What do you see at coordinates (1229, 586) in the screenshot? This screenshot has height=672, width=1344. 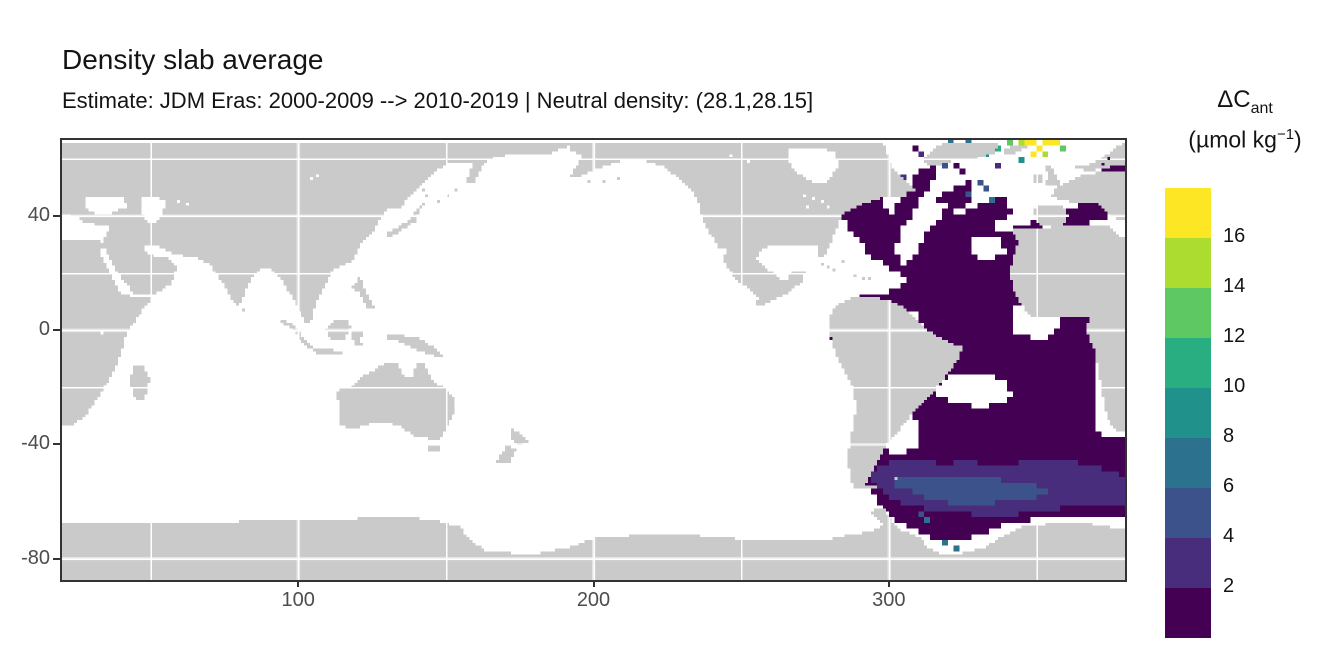 I see `legend-tick-label: 2` at bounding box center [1229, 586].